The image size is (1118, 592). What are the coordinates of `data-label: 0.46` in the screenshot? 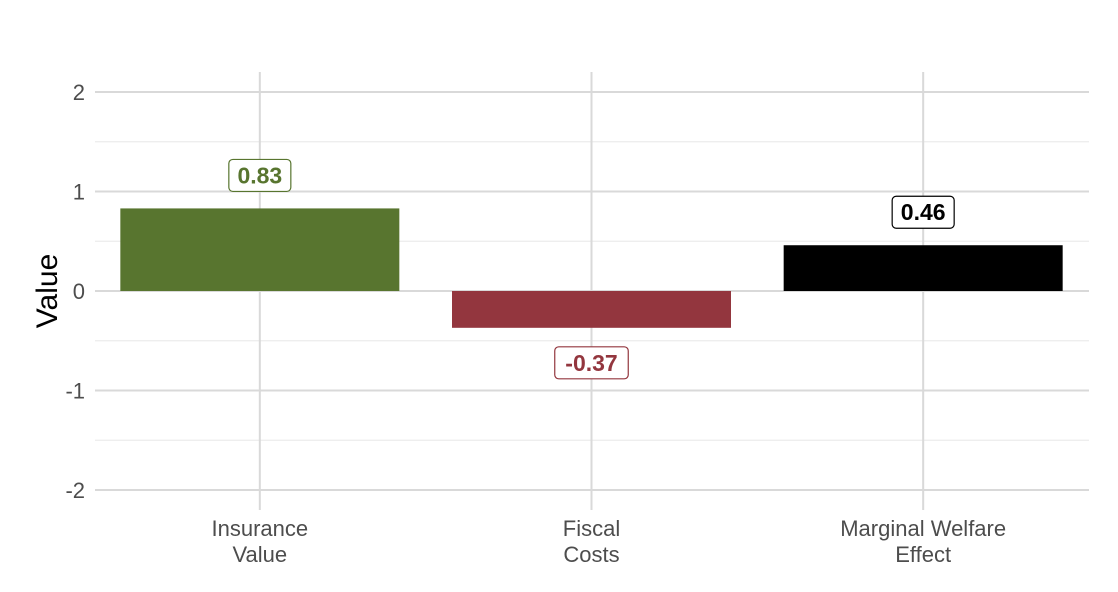 It's located at (923, 212).